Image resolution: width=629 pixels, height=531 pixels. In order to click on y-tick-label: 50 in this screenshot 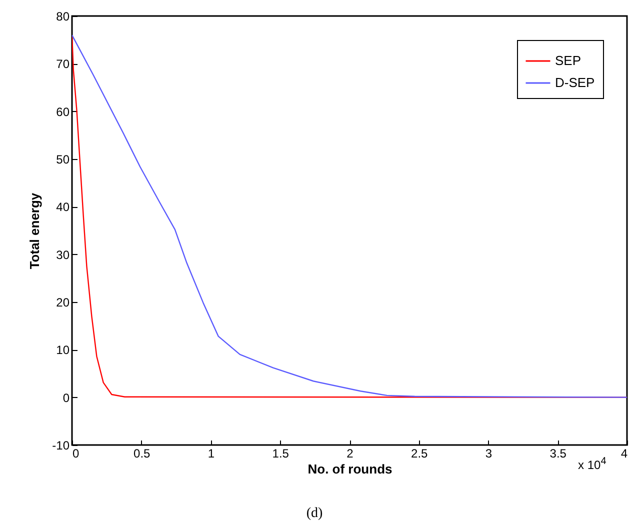, I will do `click(63, 159)`.